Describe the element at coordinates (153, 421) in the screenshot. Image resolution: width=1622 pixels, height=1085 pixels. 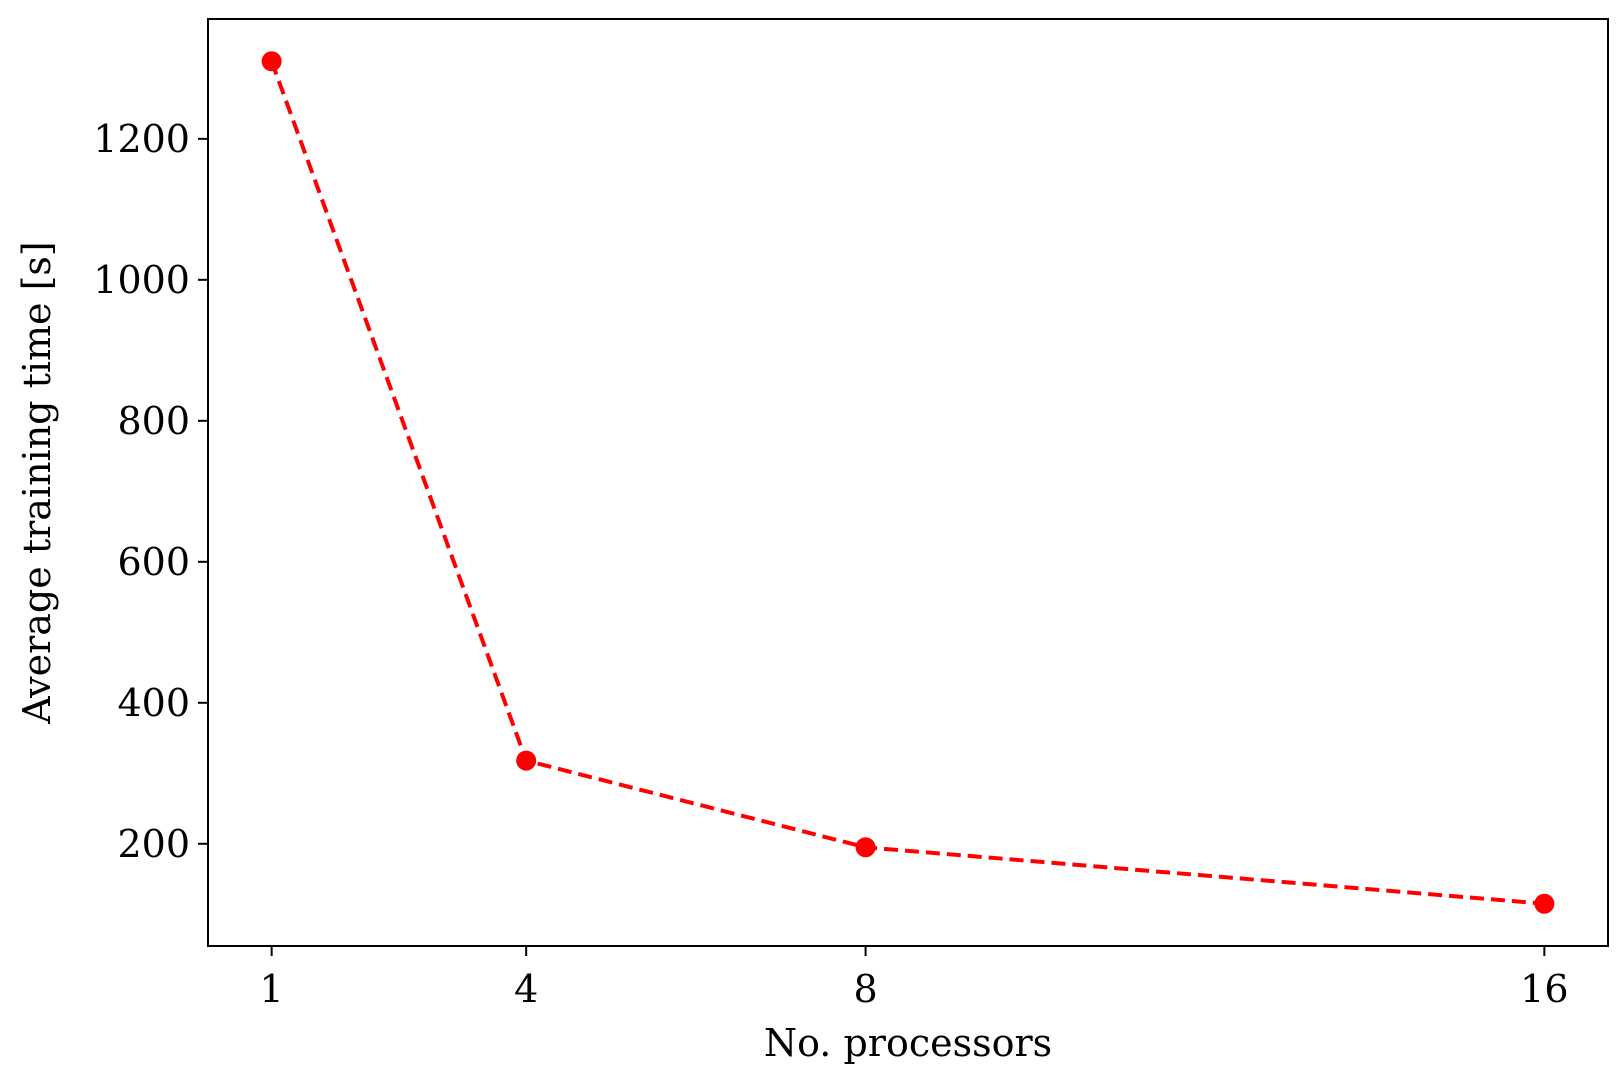
I see `y-tick-label: 800` at that location.